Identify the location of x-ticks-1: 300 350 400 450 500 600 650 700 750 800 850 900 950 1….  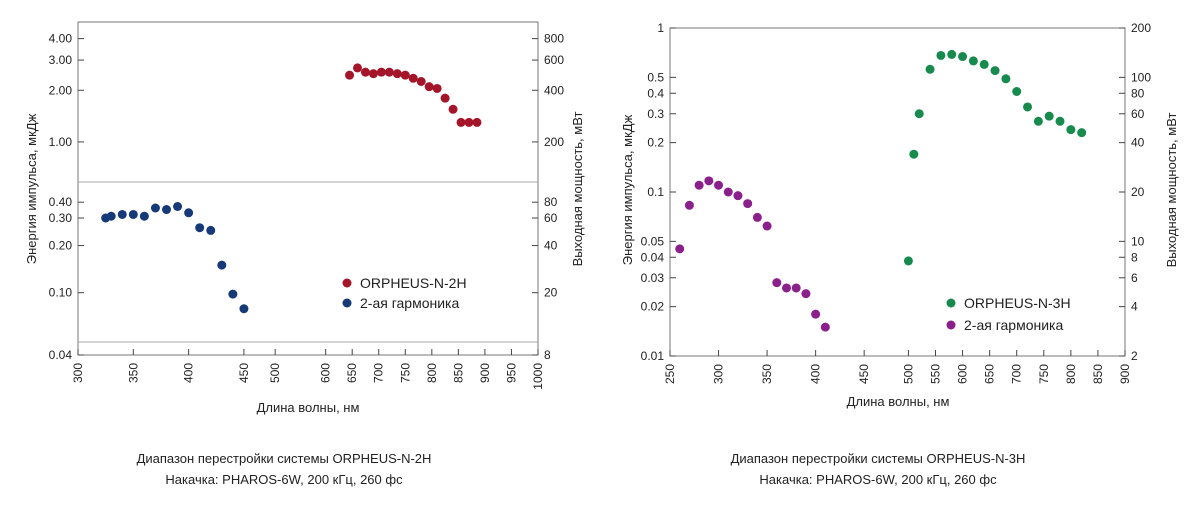
(308, 369).